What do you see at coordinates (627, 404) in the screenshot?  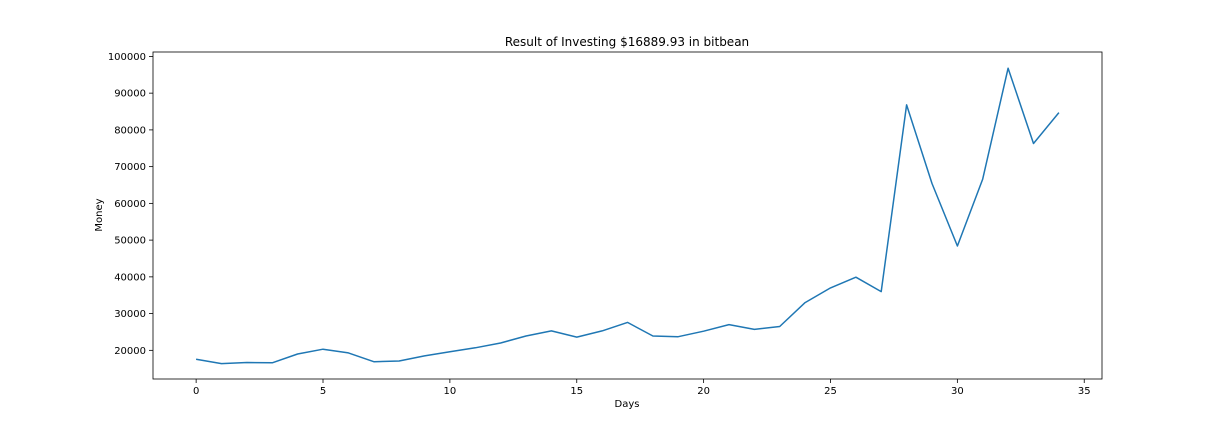 I see `x-axis-label: Days` at bounding box center [627, 404].